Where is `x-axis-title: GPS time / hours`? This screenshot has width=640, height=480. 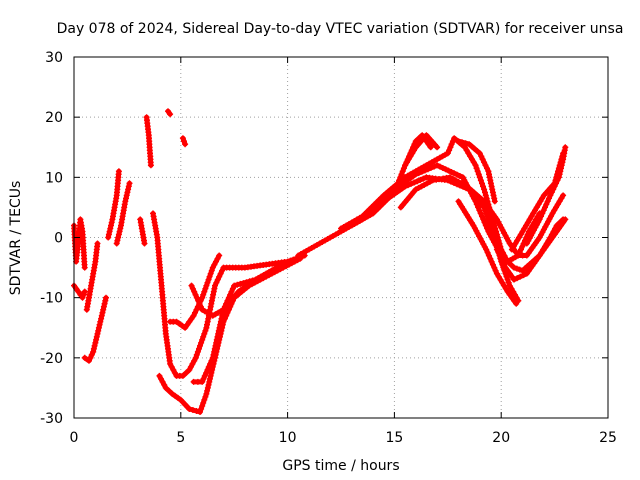
x-axis-title: GPS time / hours is located at coordinates (340, 466).